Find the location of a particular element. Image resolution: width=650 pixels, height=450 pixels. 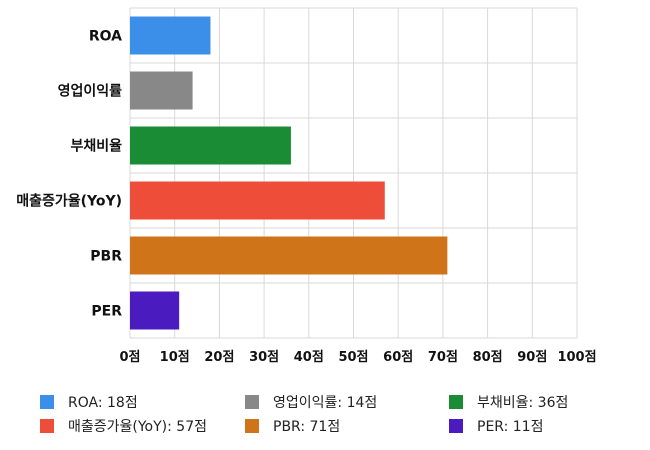

legend-item-roa: ROA: 18점 is located at coordinates (89, 402).